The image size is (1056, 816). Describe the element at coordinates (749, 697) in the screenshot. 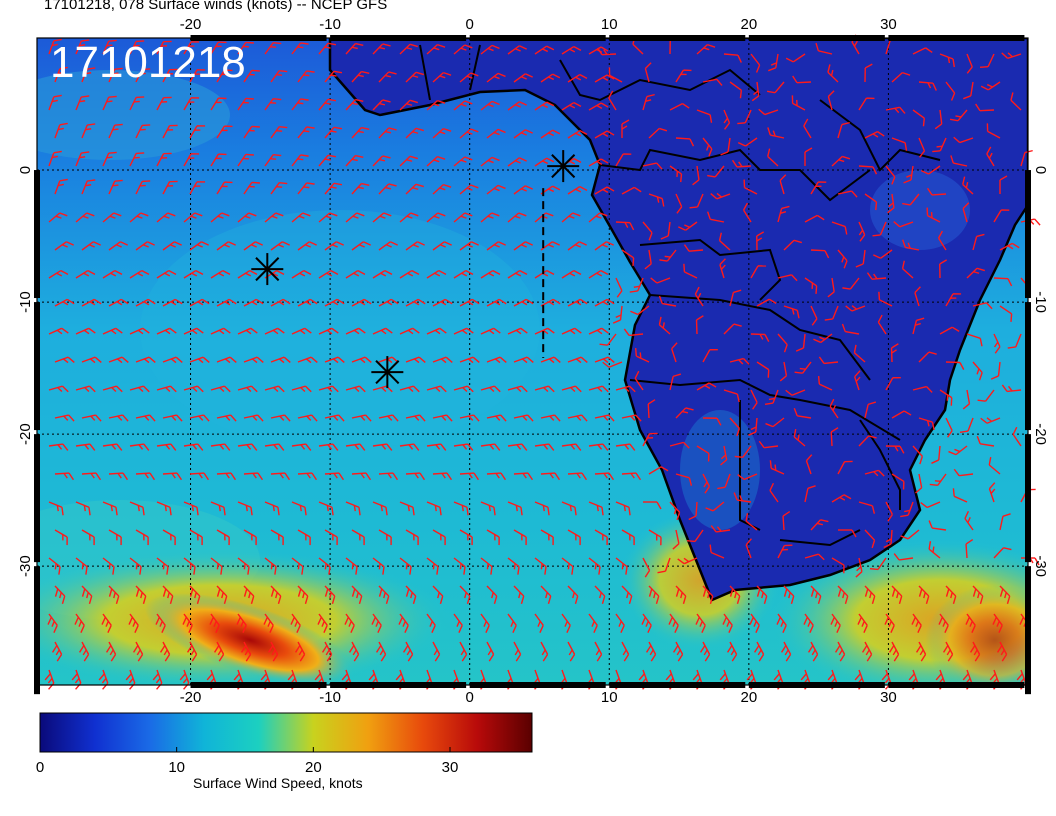

I see `lon-tick-label-bottom: 20` at that location.